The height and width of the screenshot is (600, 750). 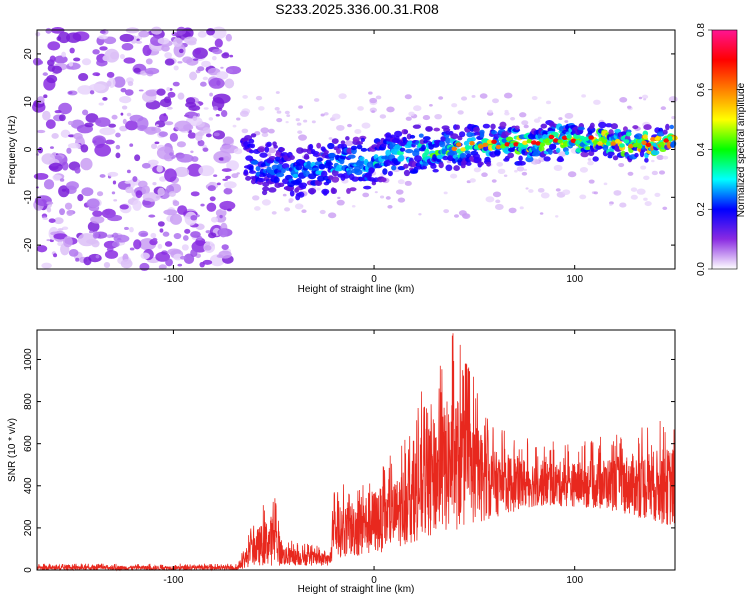 What do you see at coordinates (357, 9) in the screenshot?
I see `chart-title: S233.2025.336.00.31.R08` at bounding box center [357, 9].